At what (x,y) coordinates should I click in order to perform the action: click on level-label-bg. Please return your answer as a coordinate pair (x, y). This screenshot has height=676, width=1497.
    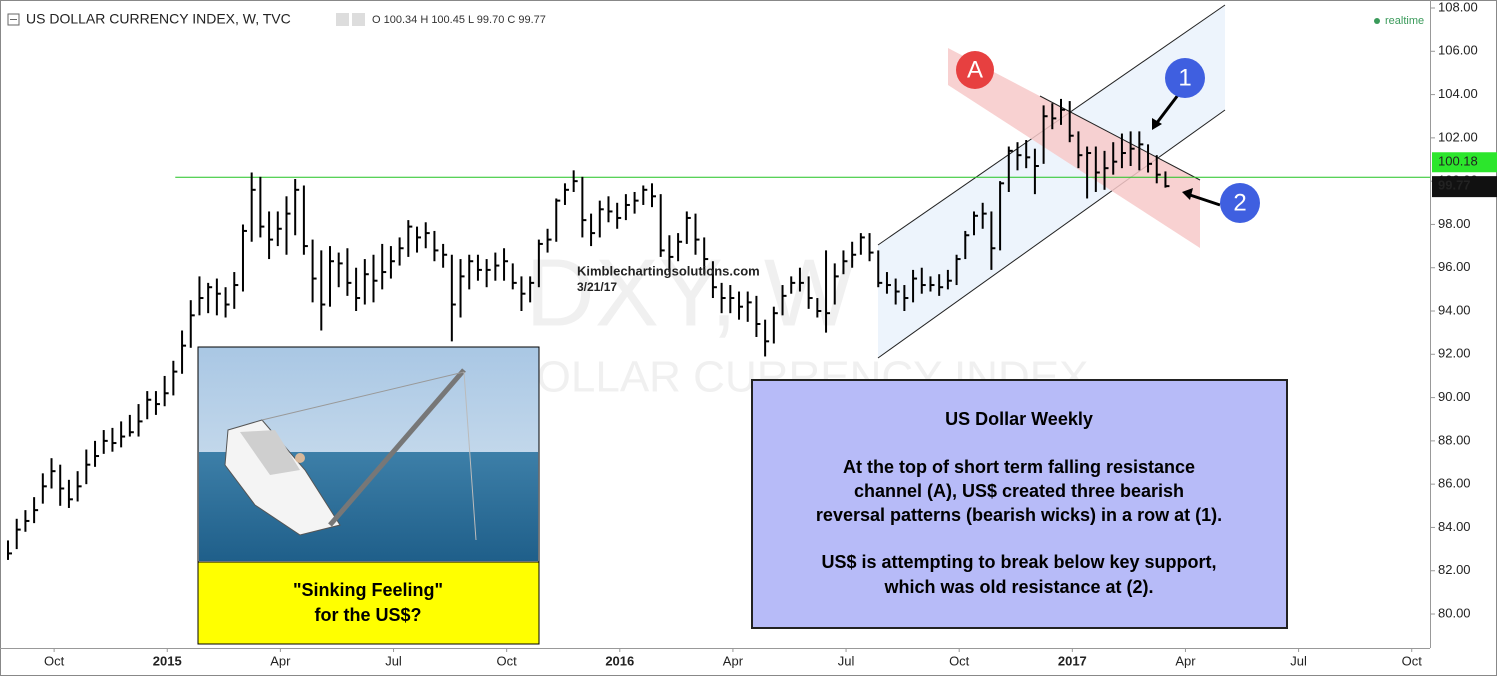
    Looking at the image, I should click on (1464, 162).